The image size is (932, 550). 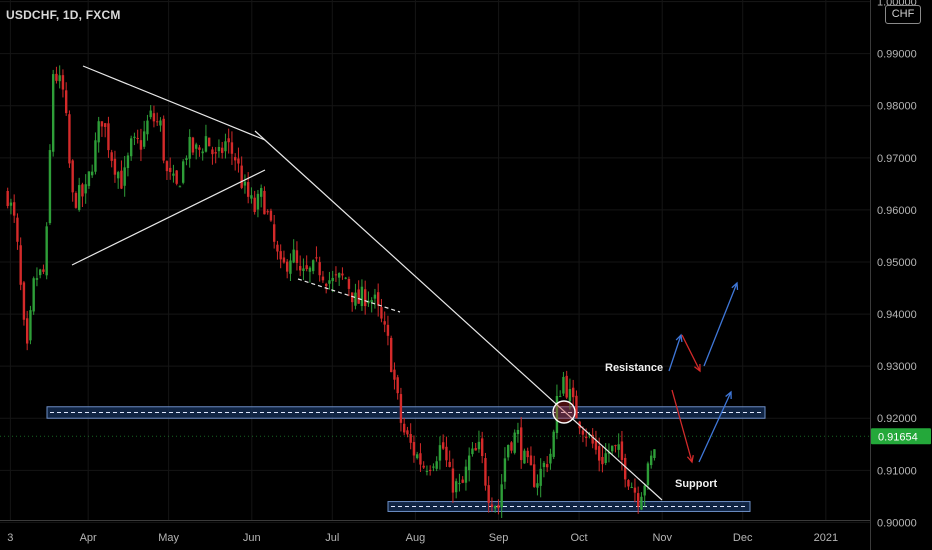 I want to click on currency-badge: CHF, so click(x=903, y=14).